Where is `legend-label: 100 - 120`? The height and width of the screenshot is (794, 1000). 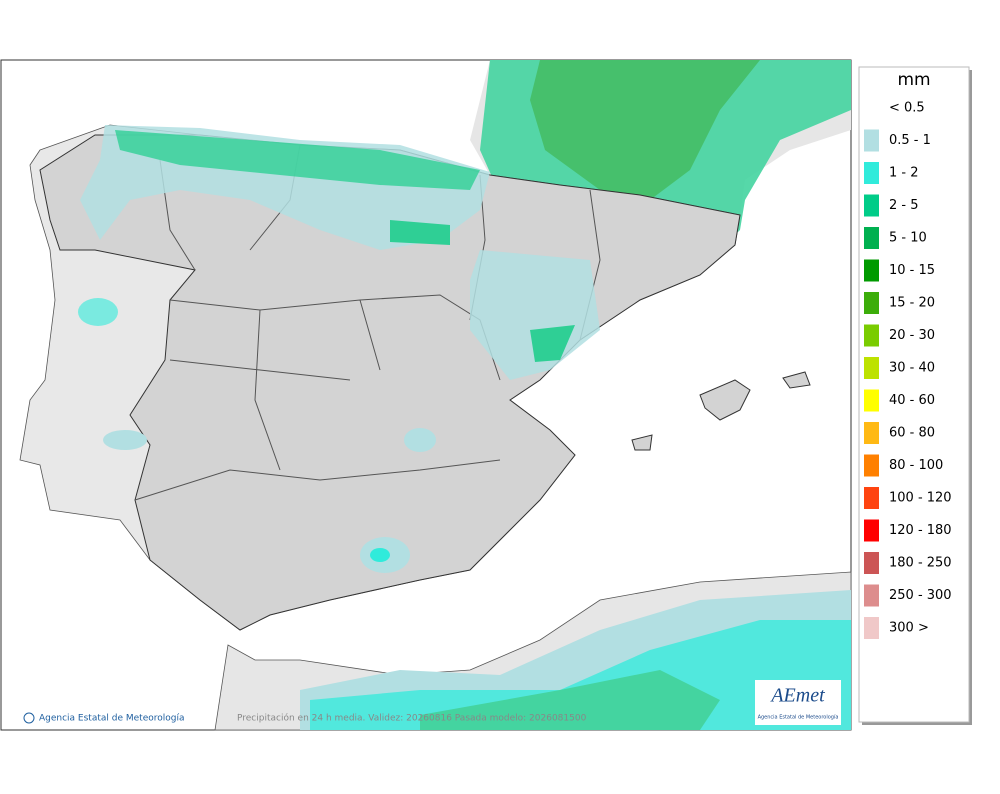 legend-label: 100 - 120 is located at coordinates (920, 498).